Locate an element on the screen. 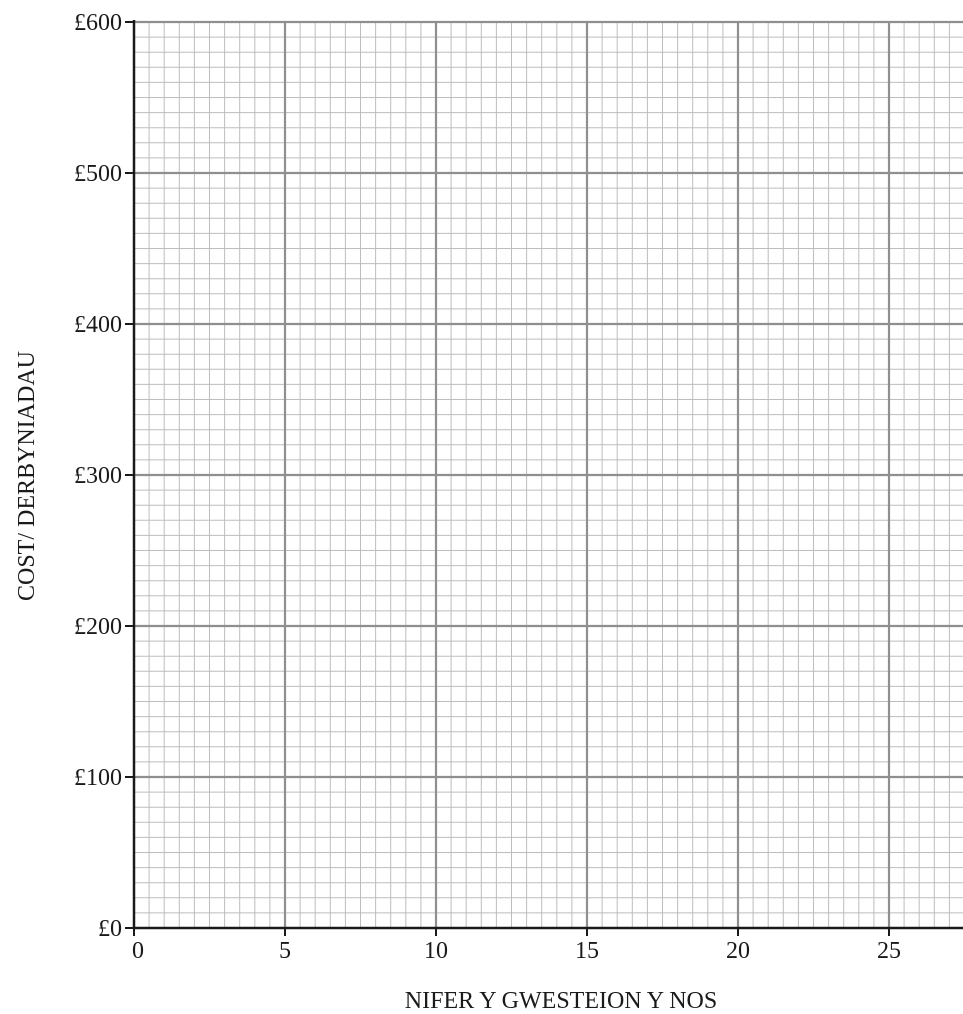 The width and height of the screenshot is (963, 1014). y-tick-label: £400 is located at coordinates (98, 325).